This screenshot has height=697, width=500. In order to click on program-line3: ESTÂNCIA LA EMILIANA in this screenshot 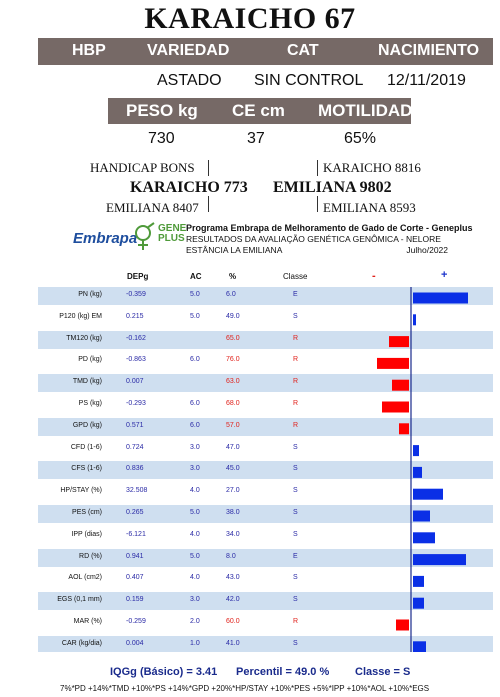, I will do `click(234, 250)`.